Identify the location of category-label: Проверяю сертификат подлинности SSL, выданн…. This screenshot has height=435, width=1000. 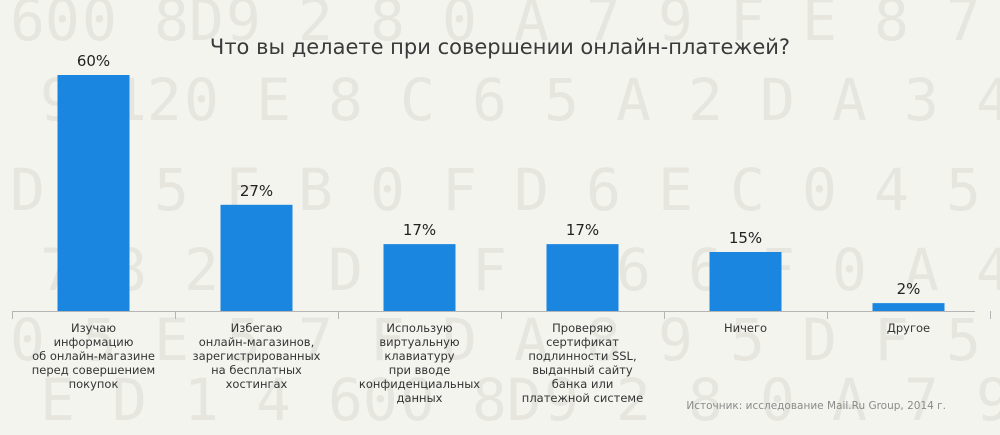
(582, 363).